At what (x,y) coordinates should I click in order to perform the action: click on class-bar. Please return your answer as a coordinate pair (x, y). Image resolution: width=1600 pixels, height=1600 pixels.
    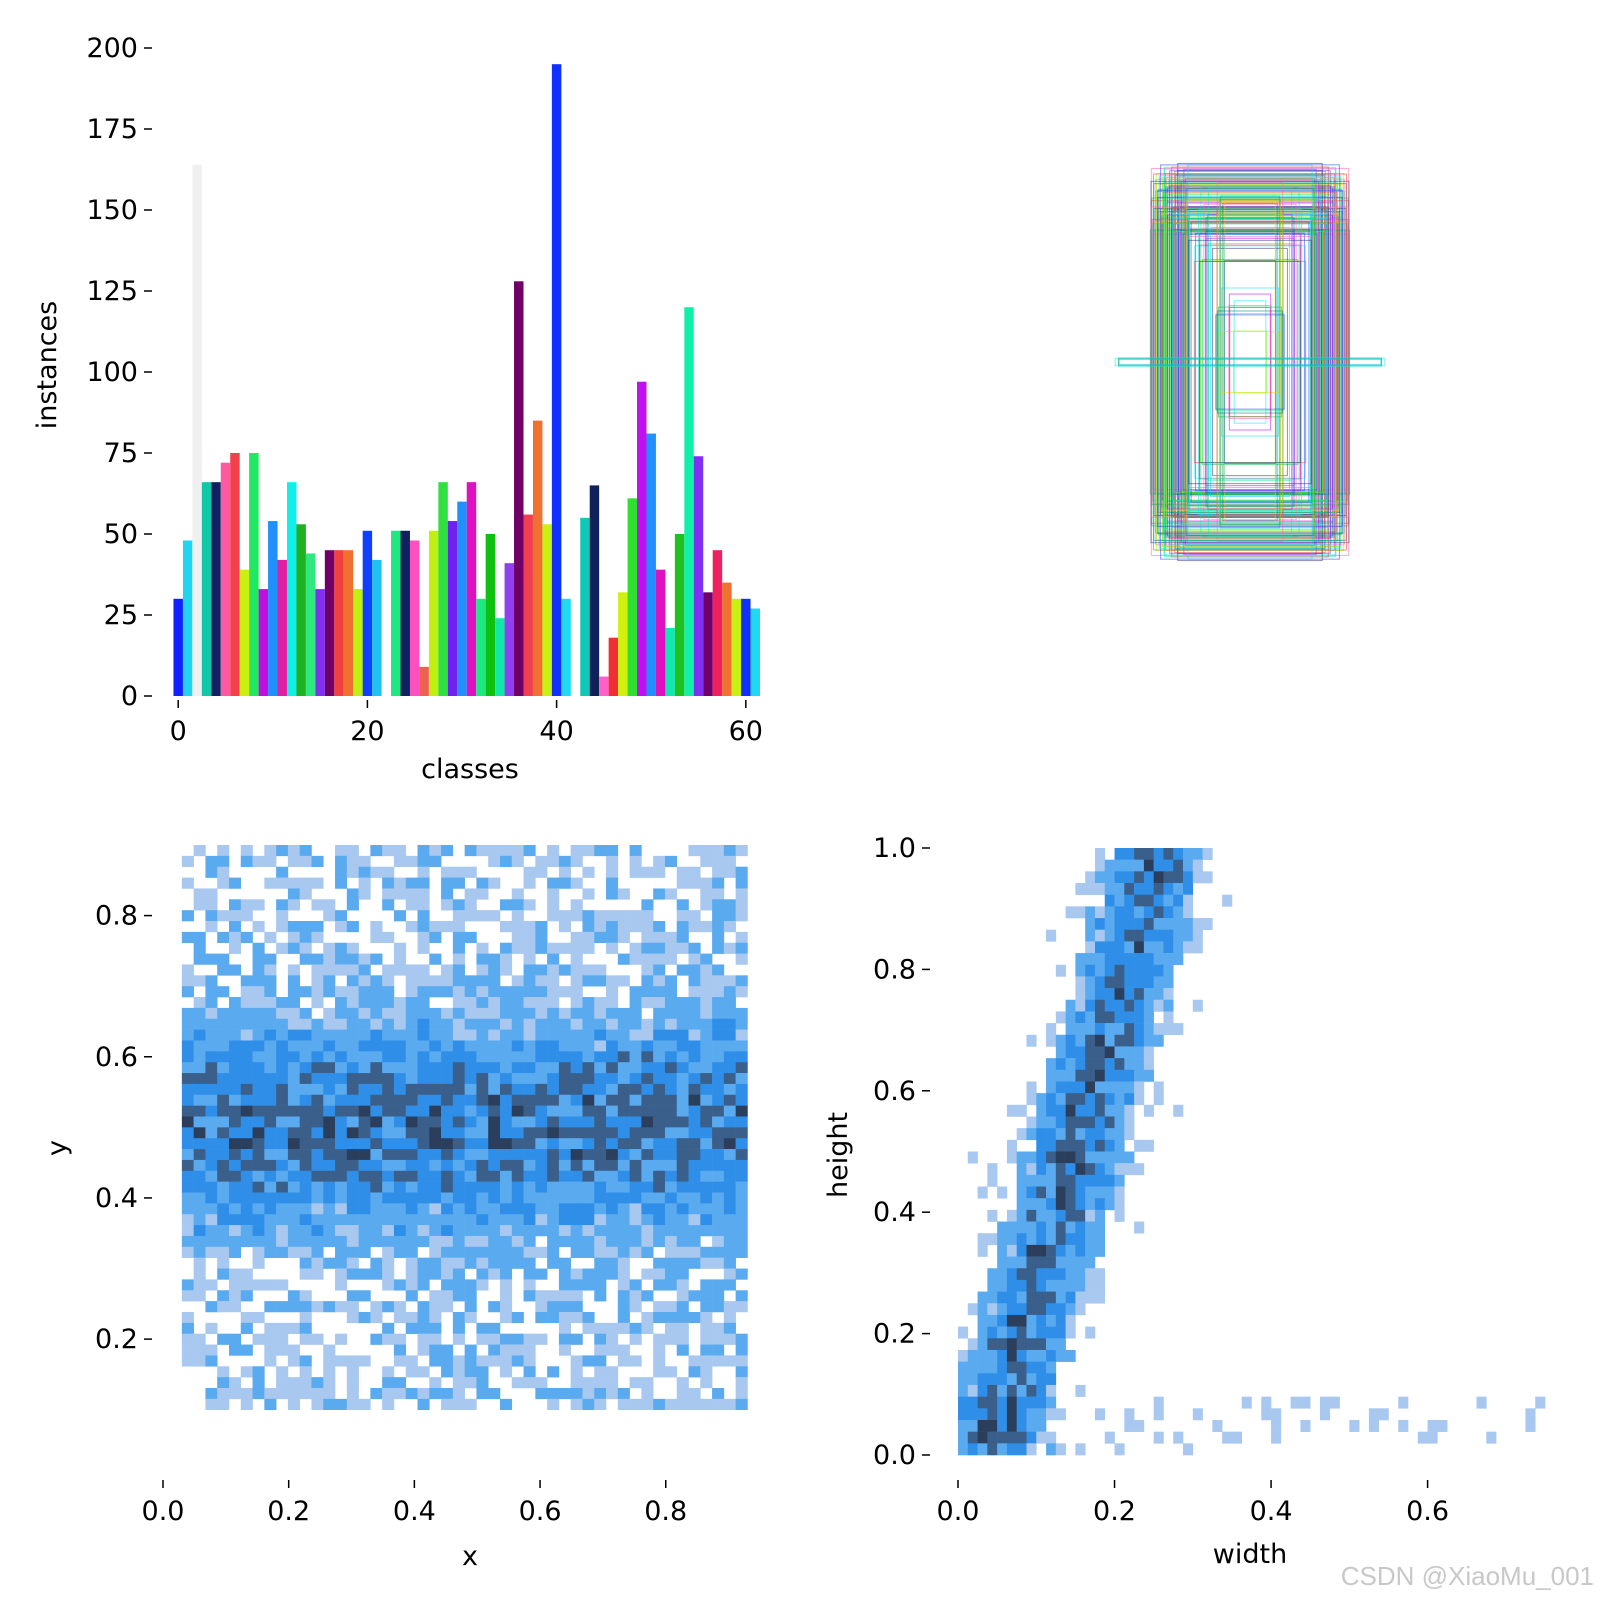
    Looking at the image, I should click on (433, 613).